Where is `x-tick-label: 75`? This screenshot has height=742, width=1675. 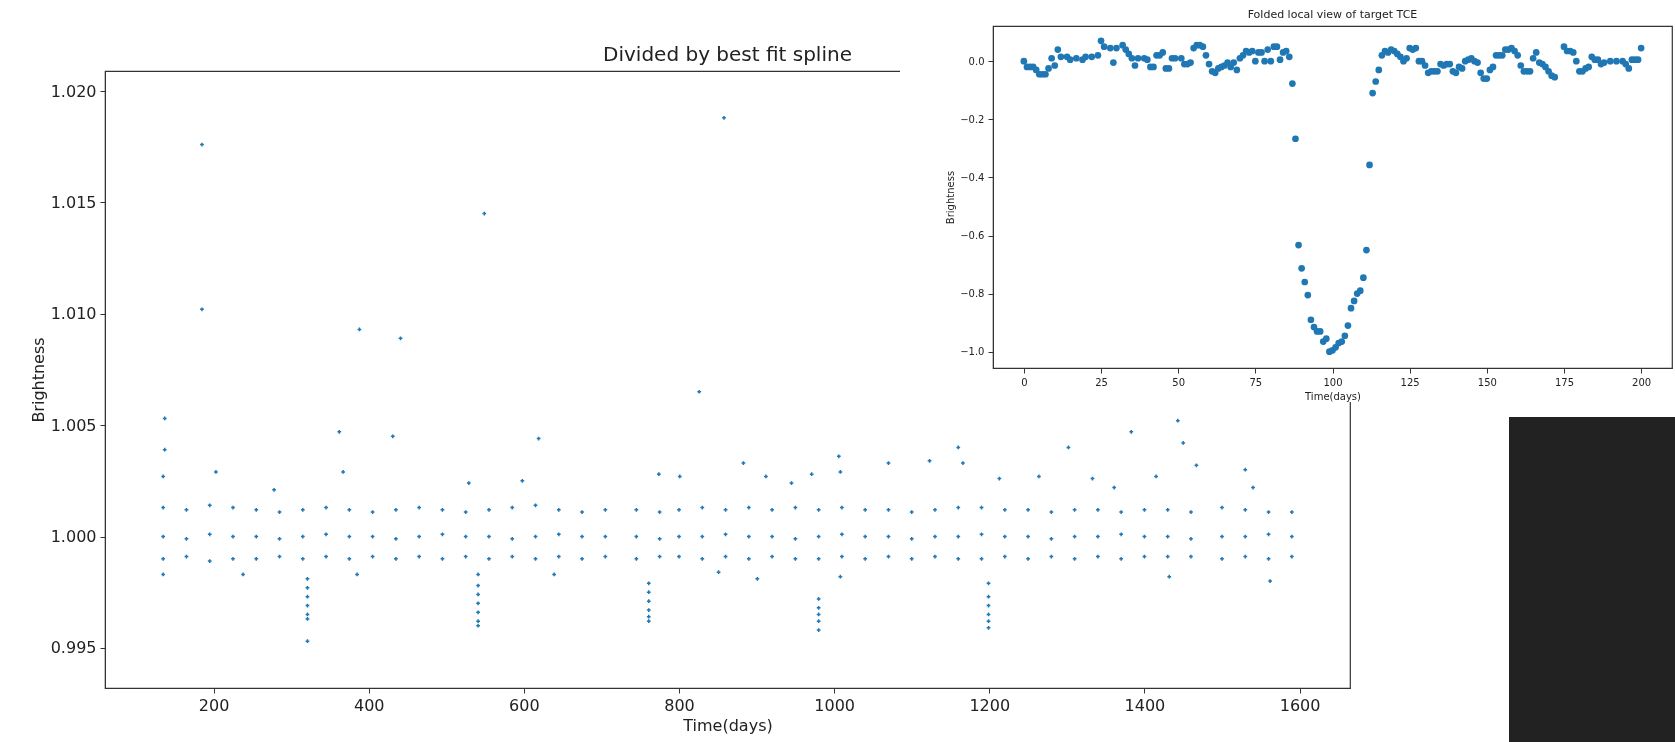 x-tick-label: 75 is located at coordinates (1256, 382).